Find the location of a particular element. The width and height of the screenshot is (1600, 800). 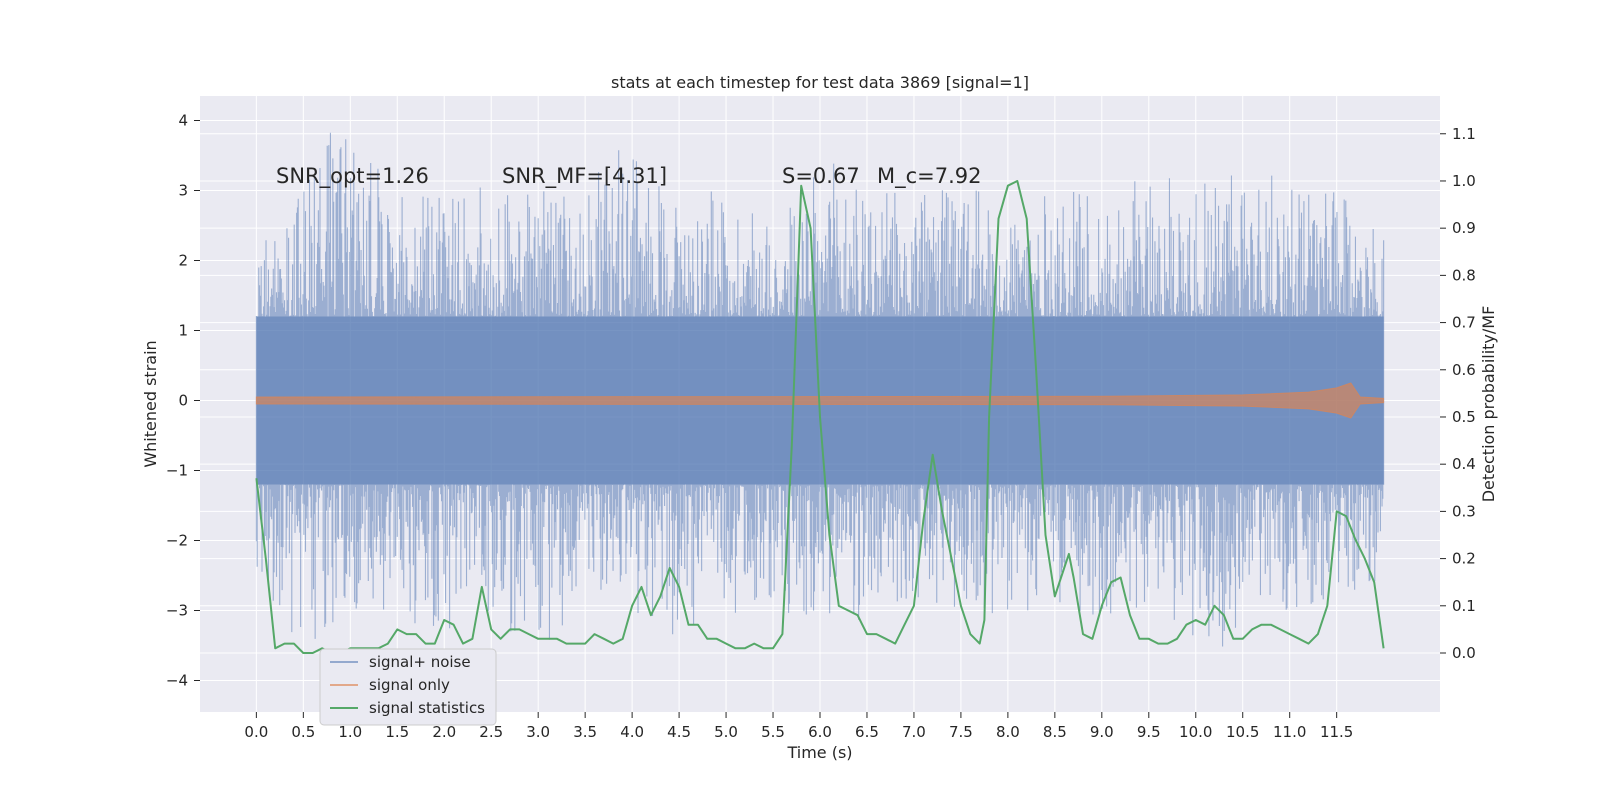

y-tick-label: 4 is located at coordinates (183, 121).